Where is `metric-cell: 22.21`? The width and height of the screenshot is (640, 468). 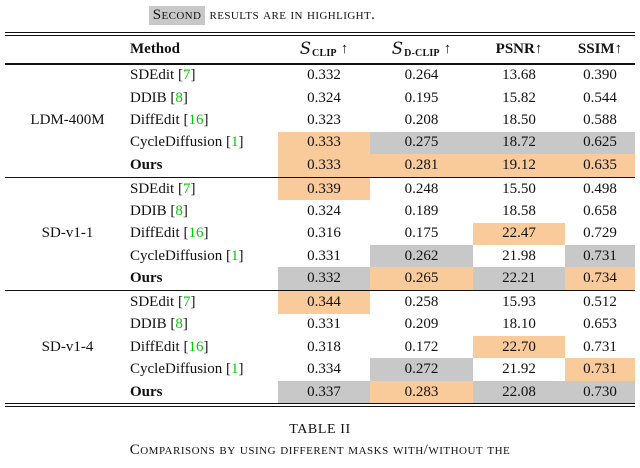
metric-cell: 22.21 is located at coordinates (519, 278).